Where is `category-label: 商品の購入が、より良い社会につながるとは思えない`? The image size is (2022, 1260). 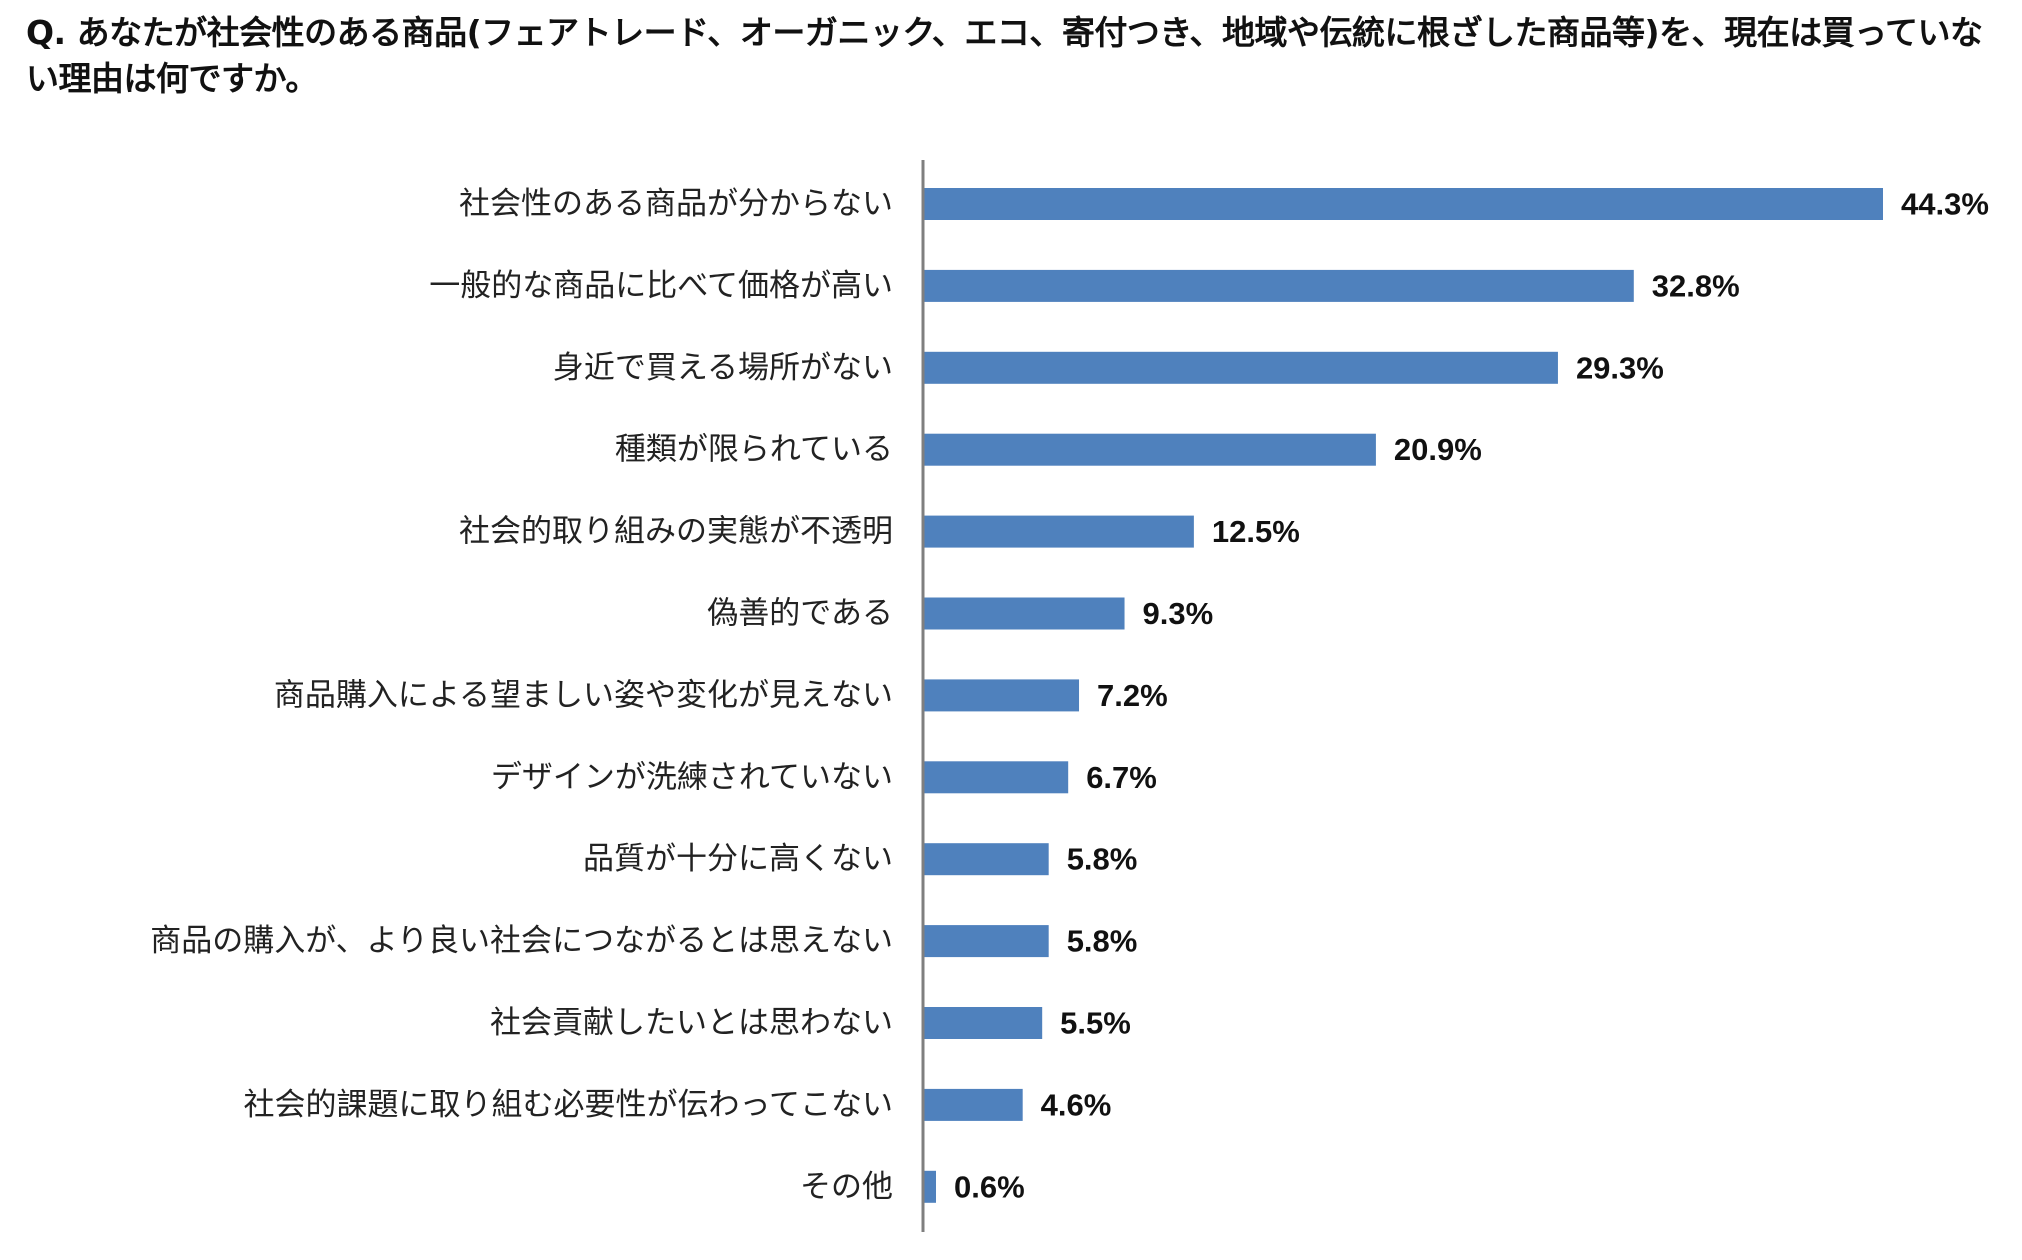
category-label: 商品の購入が、より良い社会につながるとは思えない is located at coordinates (521, 941).